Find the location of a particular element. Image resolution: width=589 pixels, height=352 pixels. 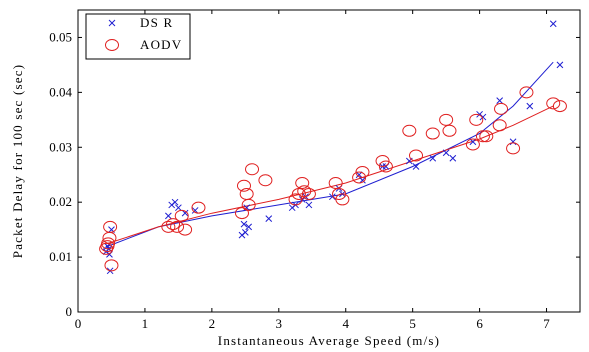

legend: DS R AODV is located at coordinates (138, 36).